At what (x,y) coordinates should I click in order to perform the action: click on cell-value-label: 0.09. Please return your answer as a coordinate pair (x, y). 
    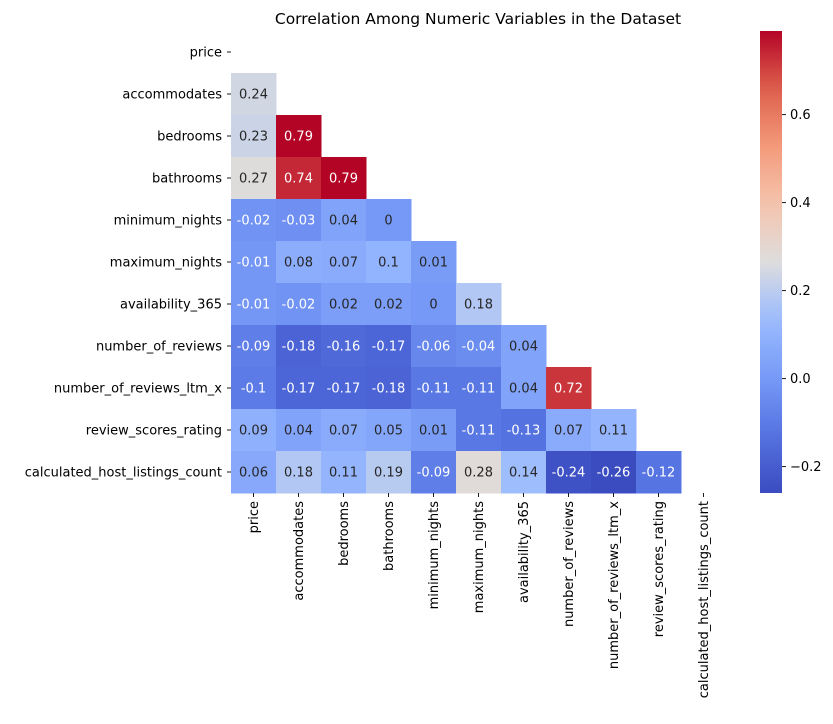
    Looking at the image, I should click on (253, 431).